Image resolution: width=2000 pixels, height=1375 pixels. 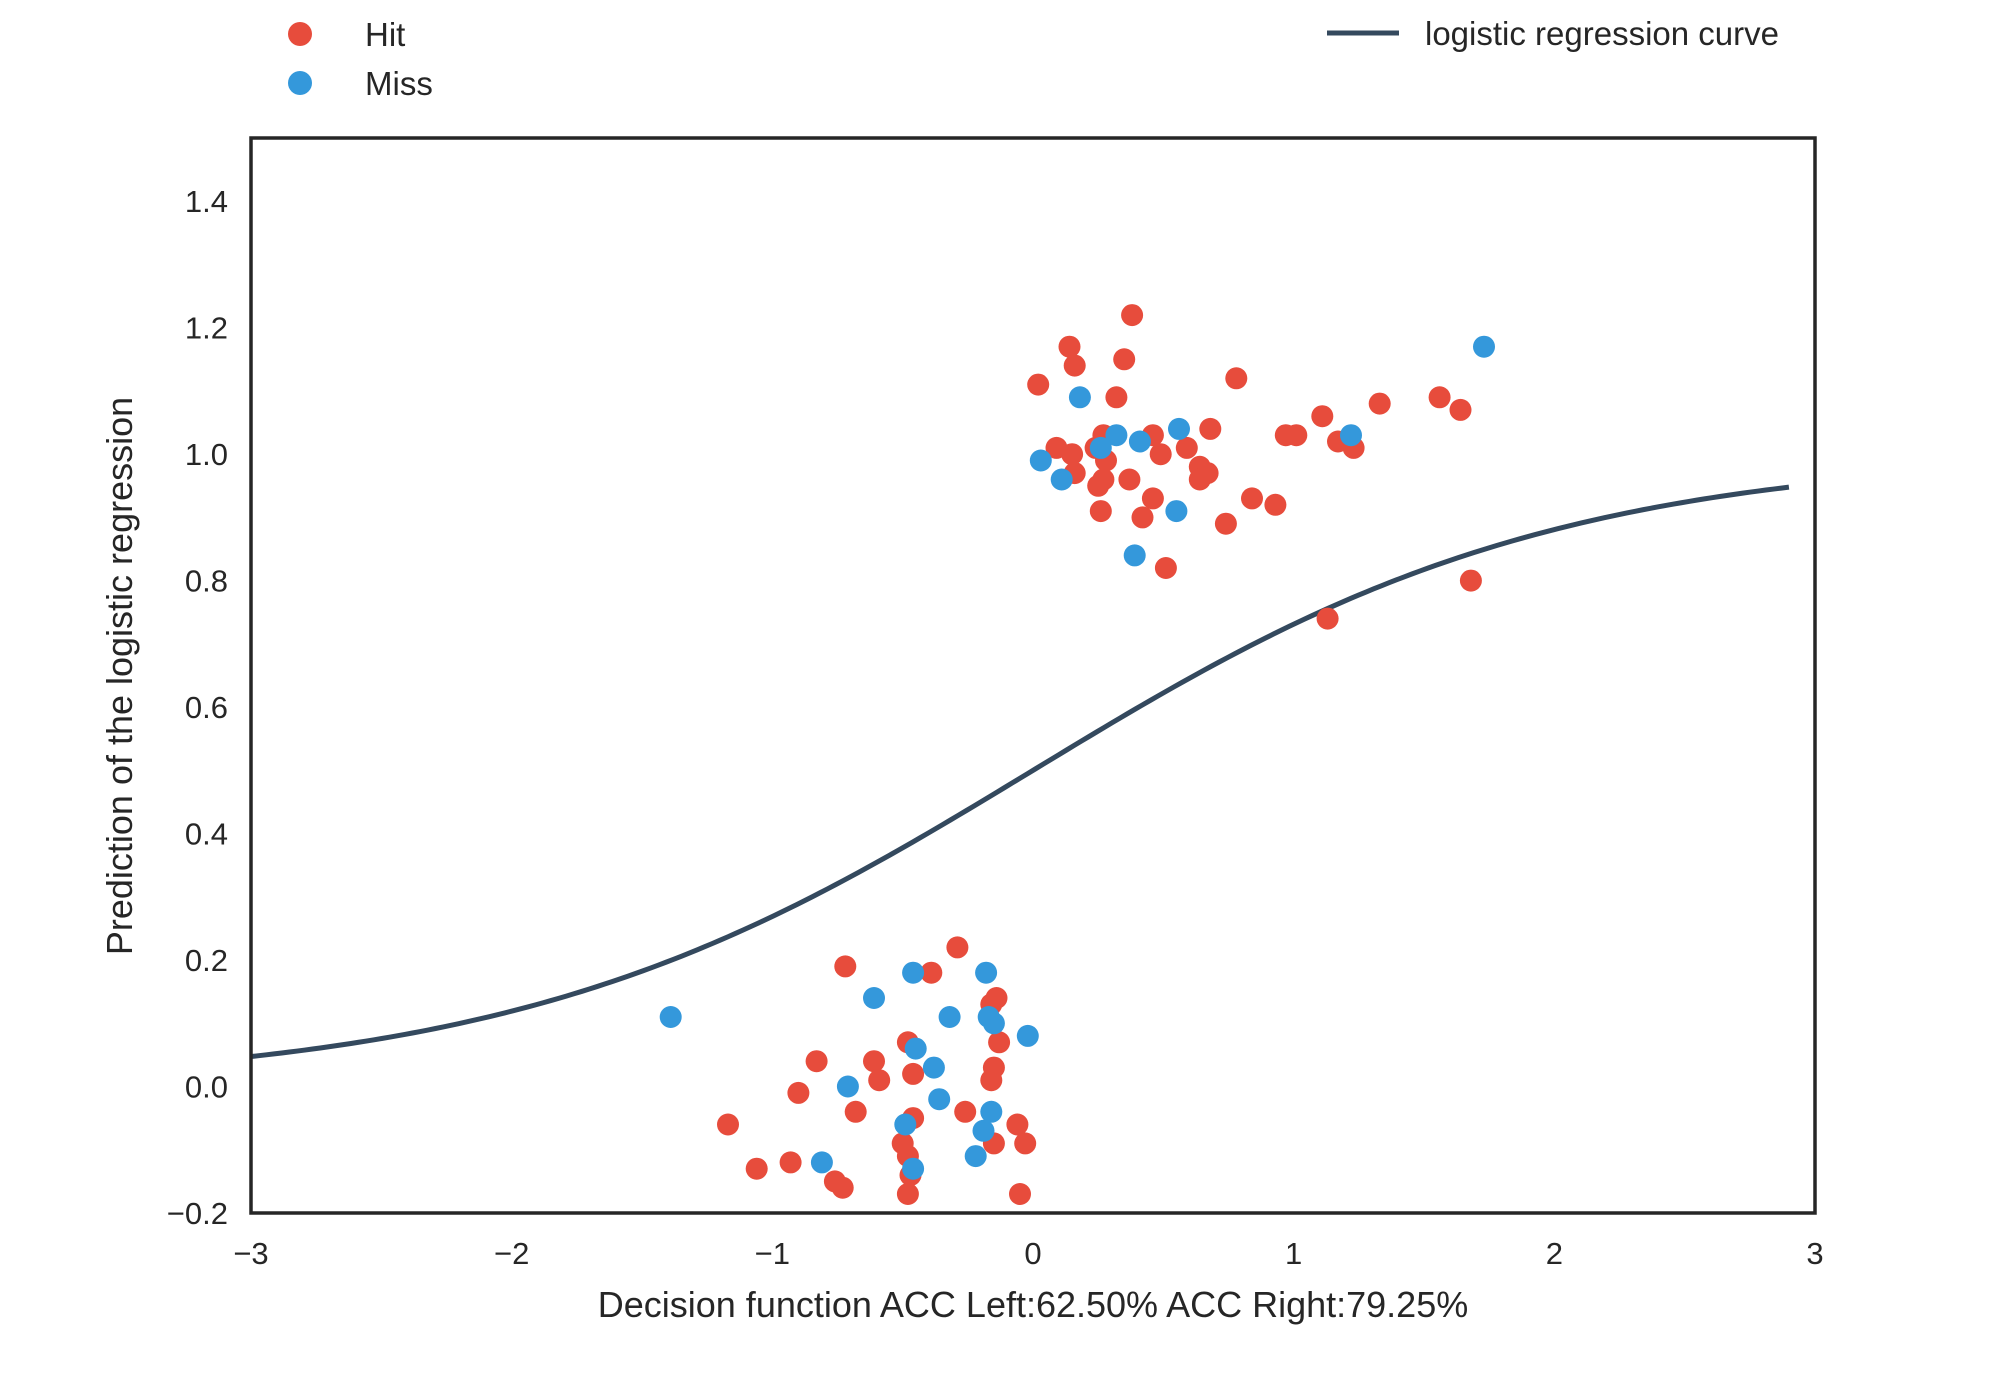 What do you see at coordinates (1293, 1253) in the screenshot?
I see `x-tick-label: 1` at bounding box center [1293, 1253].